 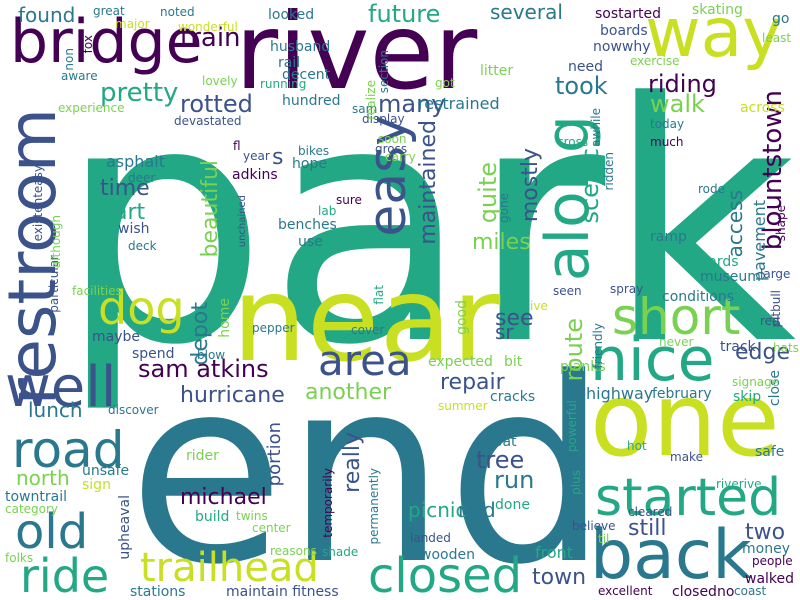 I want to click on word-deer: deer, so click(x=142, y=178).